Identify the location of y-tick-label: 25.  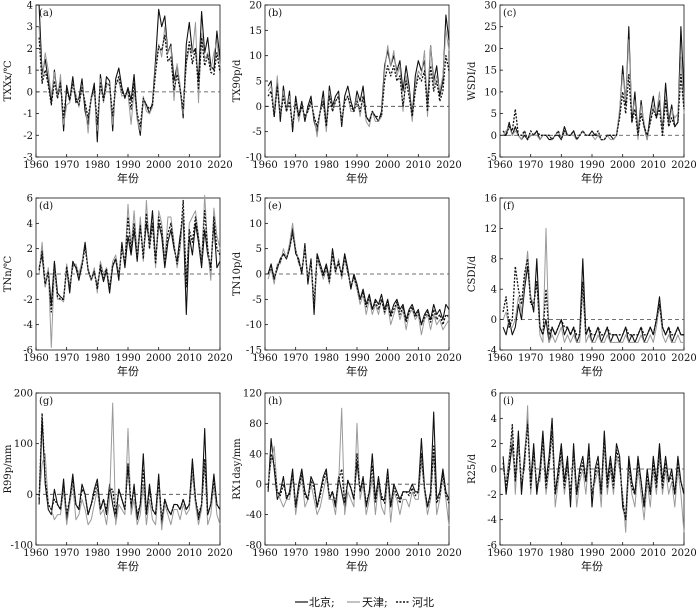
(490, 27).